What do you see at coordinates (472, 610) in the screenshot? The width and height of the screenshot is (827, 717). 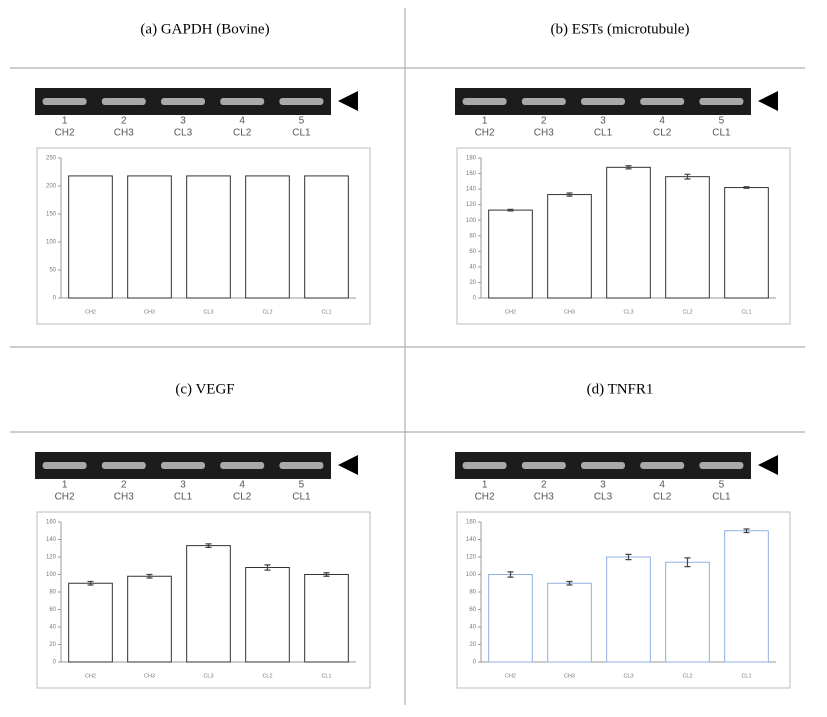 I see `y-tick-label: 60` at bounding box center [472, 610].